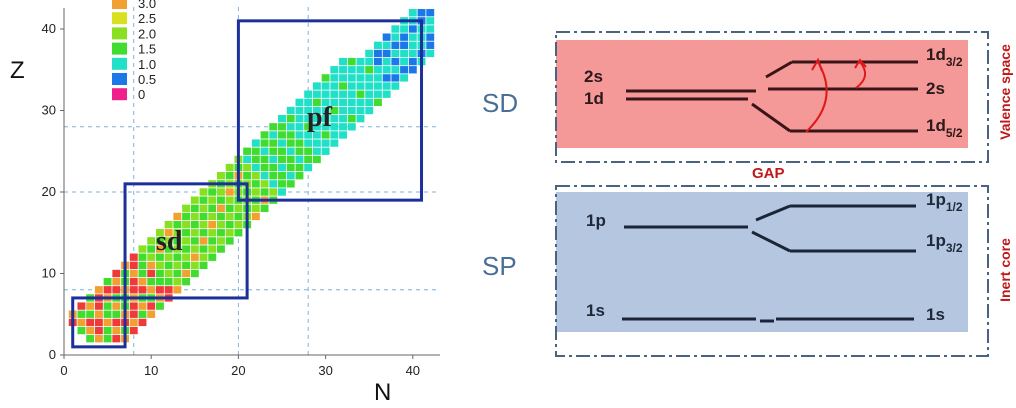 Image resolution: width=1016 pixels, height=408 pixels. What do you see at coordinates (151, 370) in the screenshot?
I see `x-tick-label: 10` at bounding box center [151, 370].